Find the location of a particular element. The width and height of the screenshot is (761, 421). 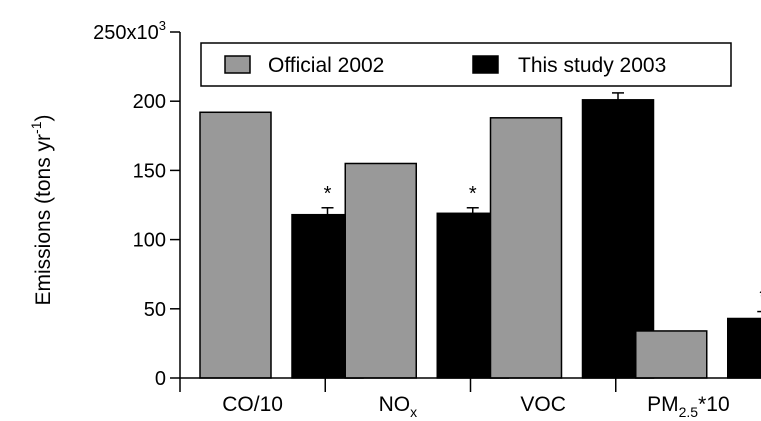

y-tick-label: 50 is located at coordinates (155, 310).